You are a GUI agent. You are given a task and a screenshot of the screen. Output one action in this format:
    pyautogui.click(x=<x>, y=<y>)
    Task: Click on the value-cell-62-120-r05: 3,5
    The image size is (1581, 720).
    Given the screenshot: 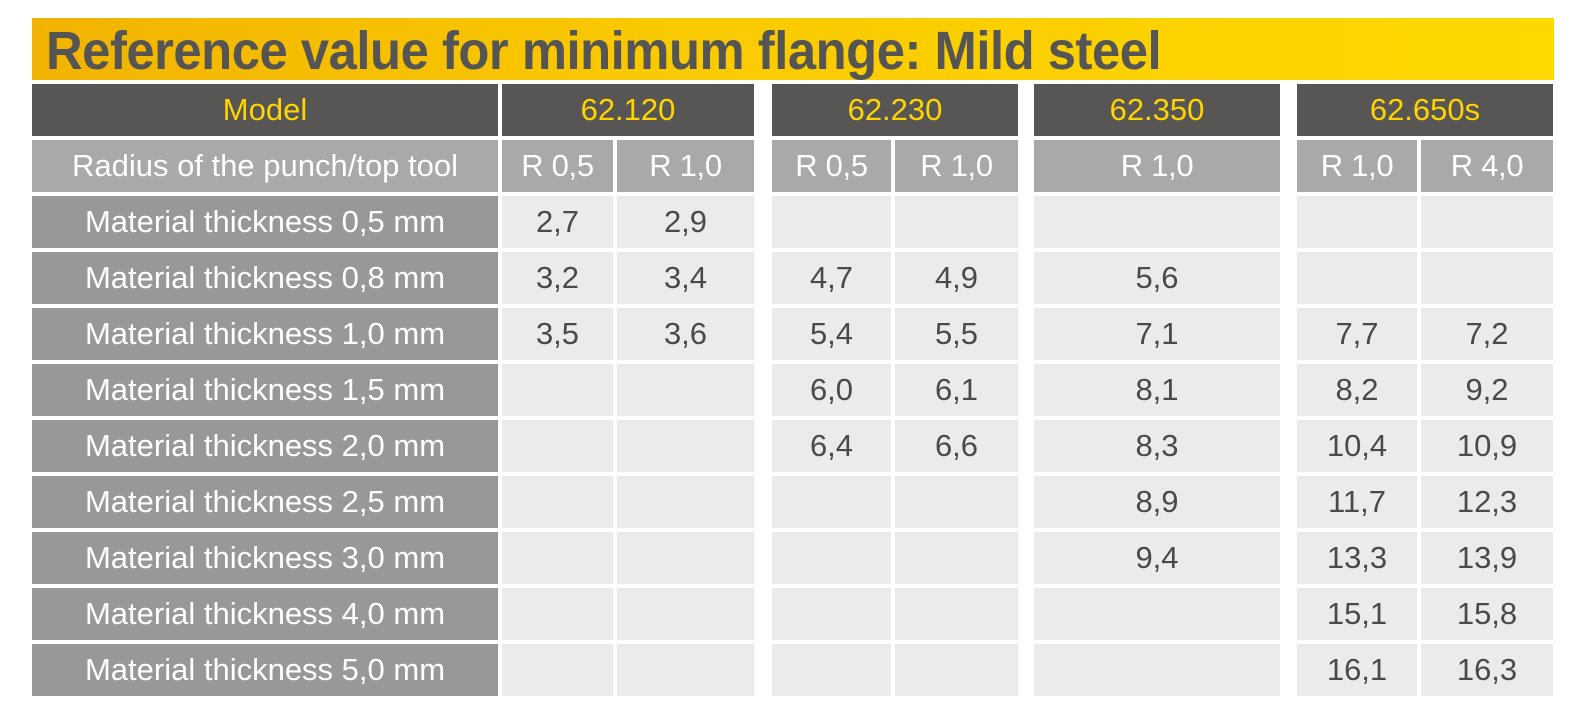 What is the action you would take?
    pyautogui.click(x=557, y=334)
    